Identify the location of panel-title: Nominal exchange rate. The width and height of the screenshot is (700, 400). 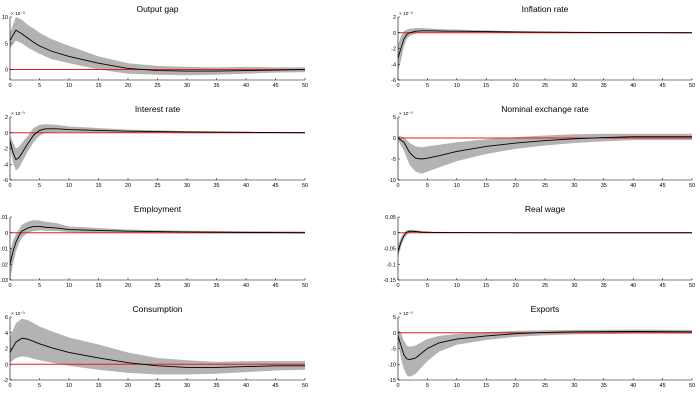
(545, 109).